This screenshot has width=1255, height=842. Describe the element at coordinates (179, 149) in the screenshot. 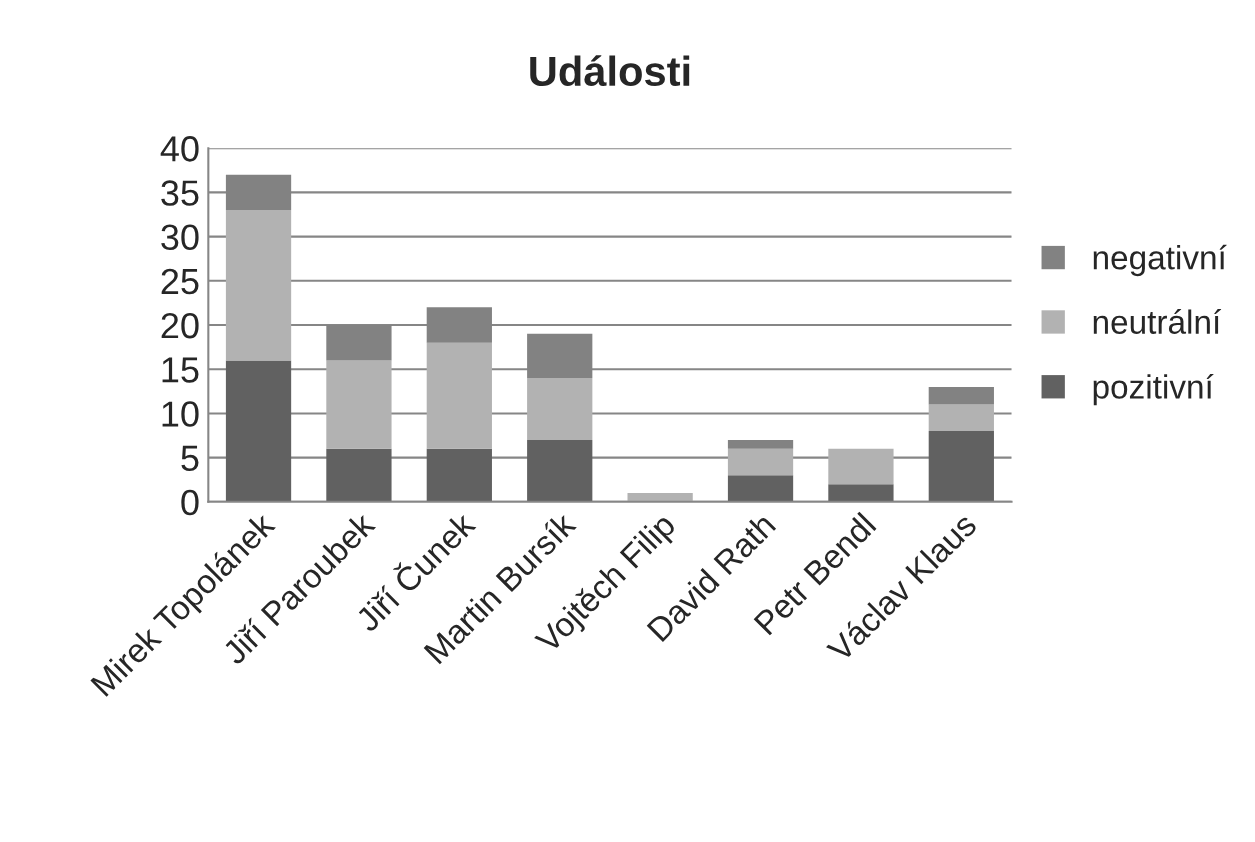

I see `y-tick-label: 40` at that location.